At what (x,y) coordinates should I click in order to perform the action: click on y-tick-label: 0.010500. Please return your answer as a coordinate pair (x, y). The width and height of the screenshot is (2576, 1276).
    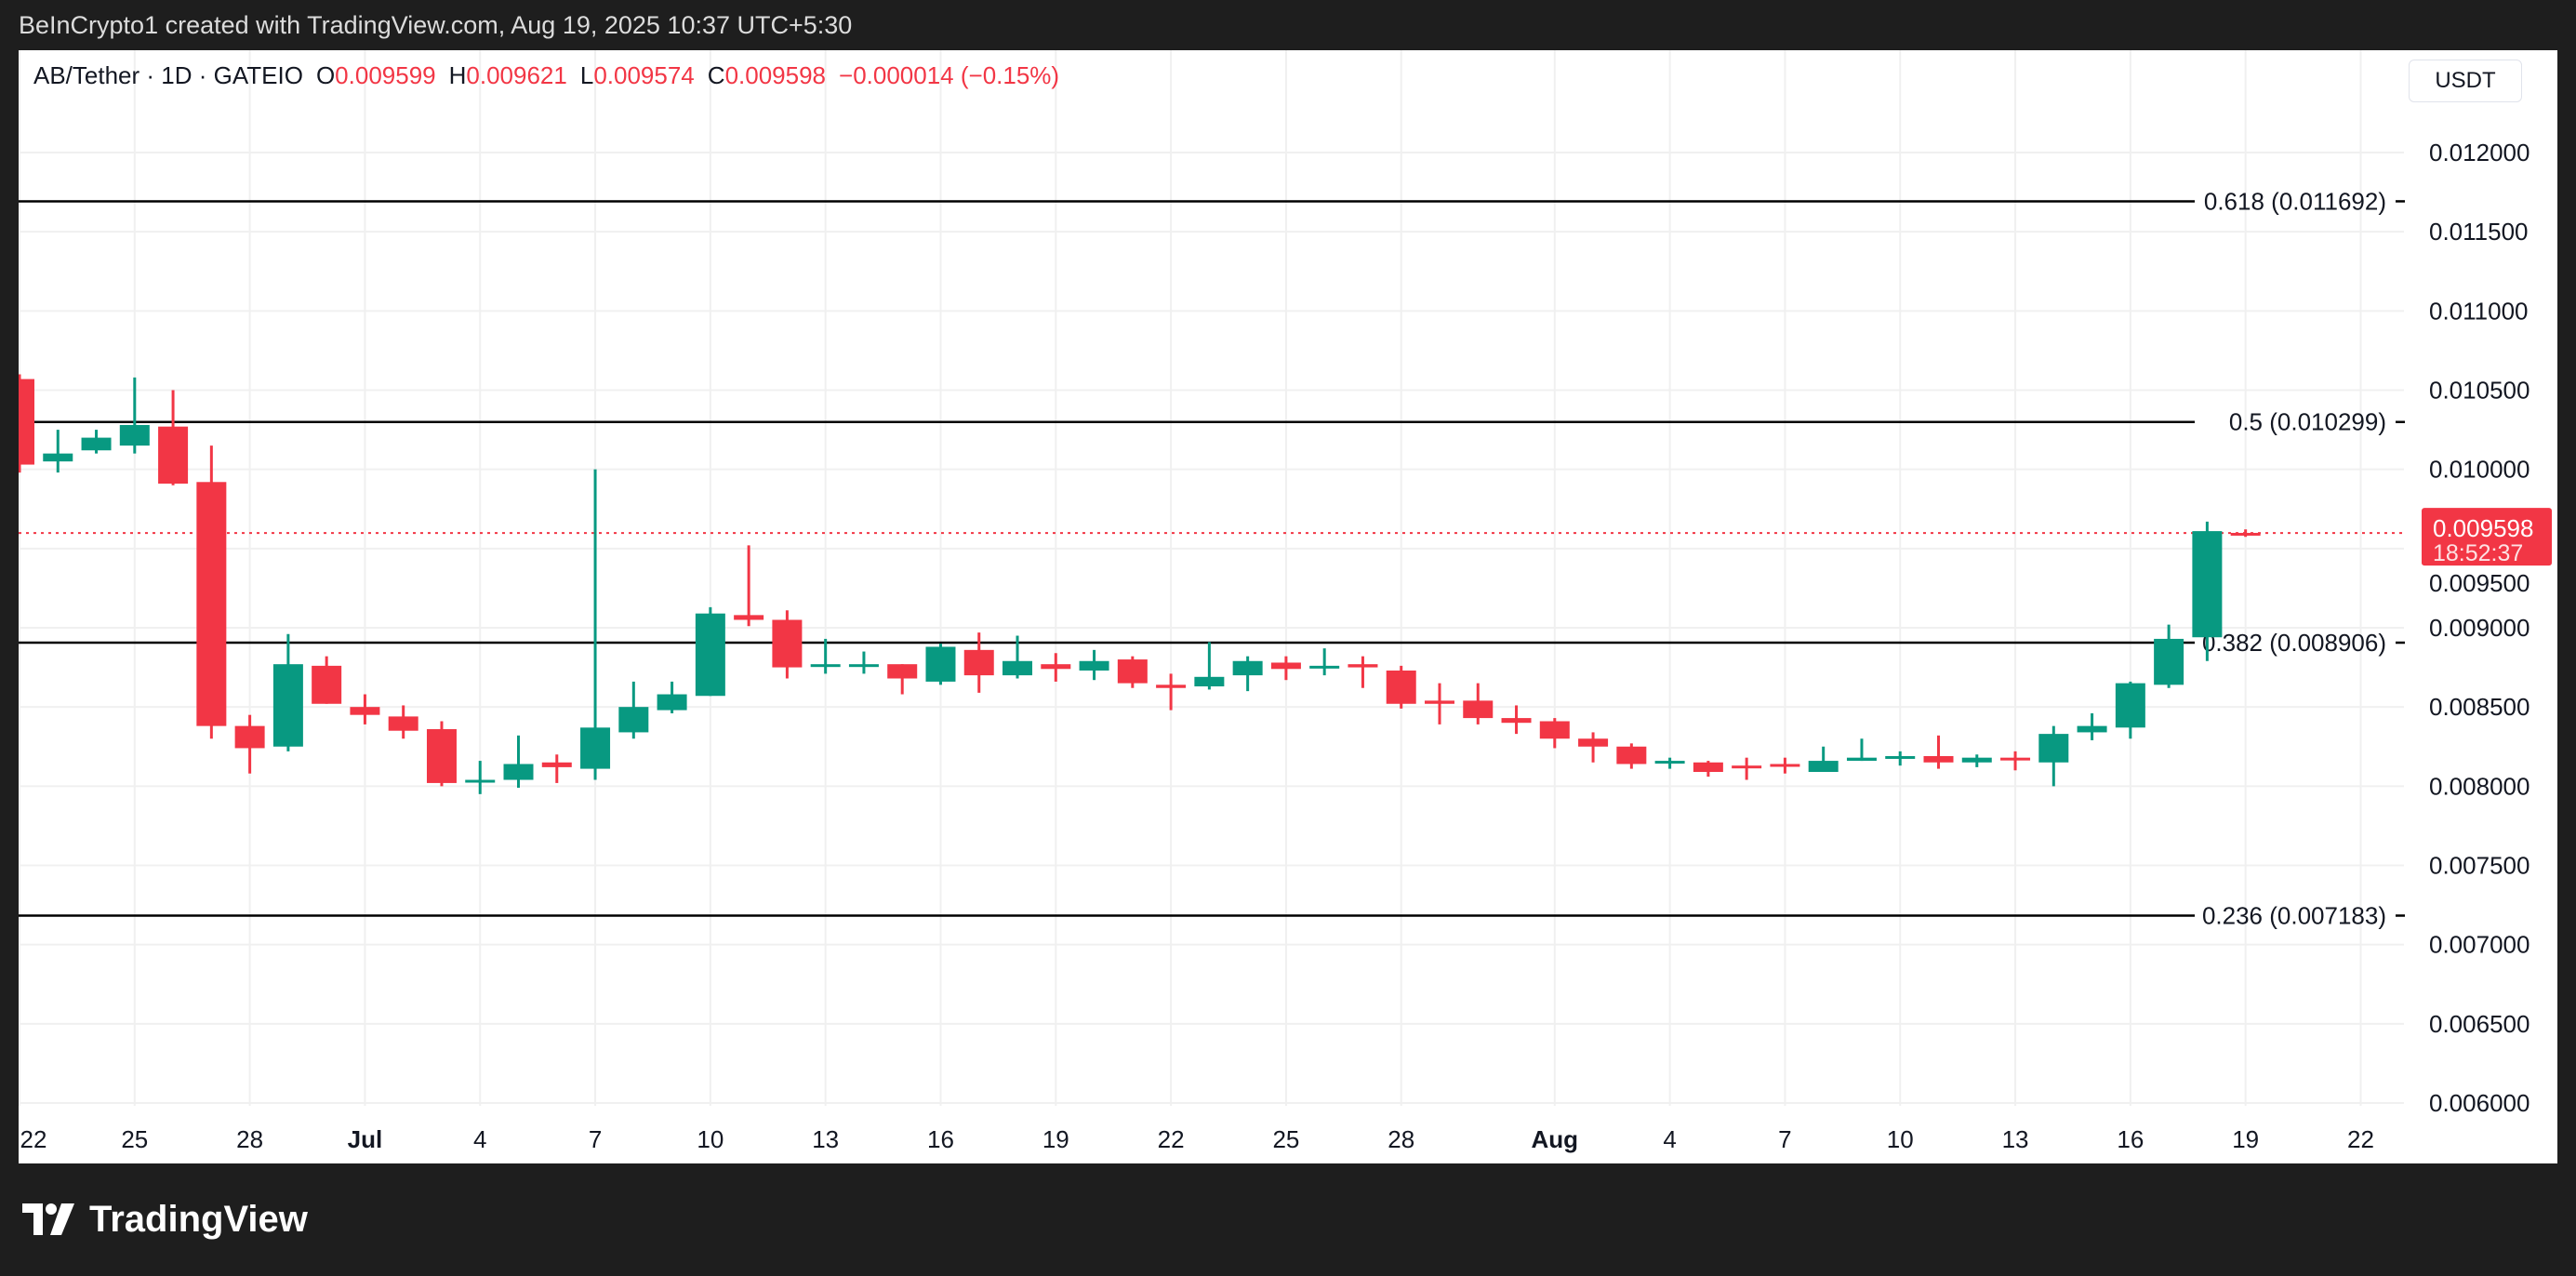
    Looking at the image, I should click on (2479, 390).